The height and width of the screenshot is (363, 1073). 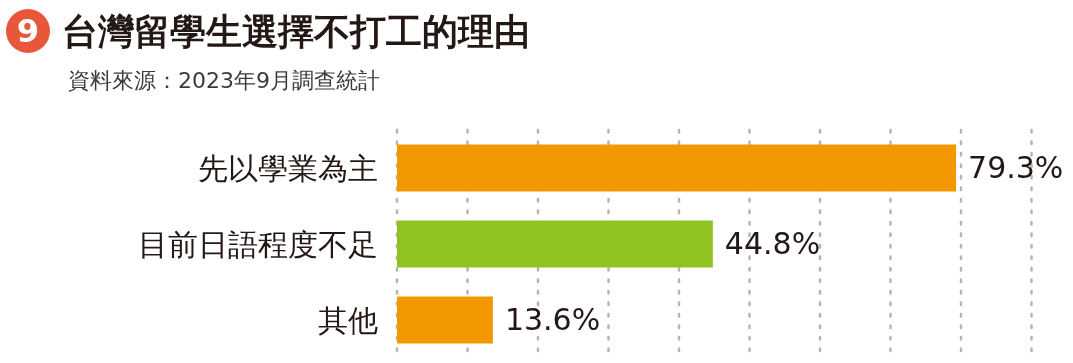 I want to click on annotation: 9, so click(x=28, y=31).